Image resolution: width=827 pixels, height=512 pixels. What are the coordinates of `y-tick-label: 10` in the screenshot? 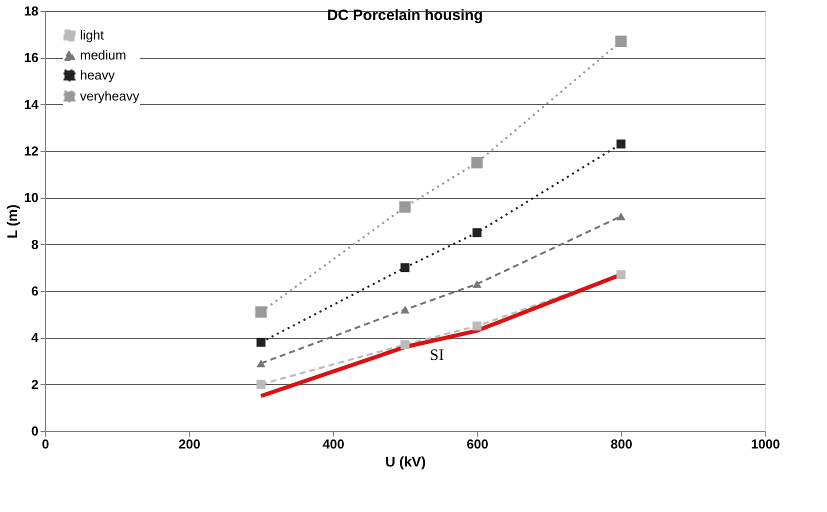 It's located at (31, 198).